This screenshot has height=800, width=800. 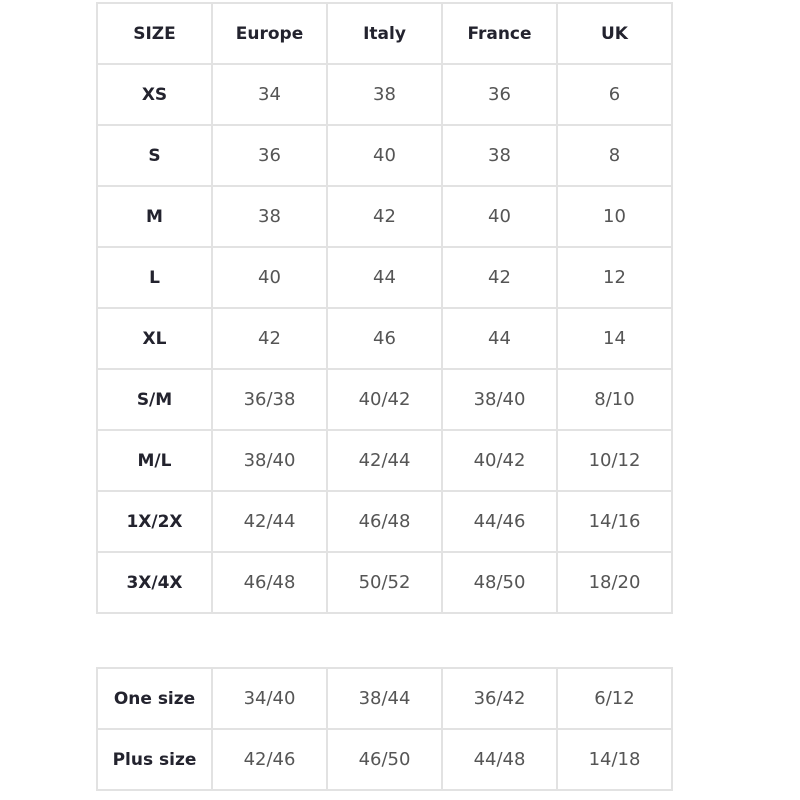 I want to click on size-label-cell: XL, so click(x=154, y=338).